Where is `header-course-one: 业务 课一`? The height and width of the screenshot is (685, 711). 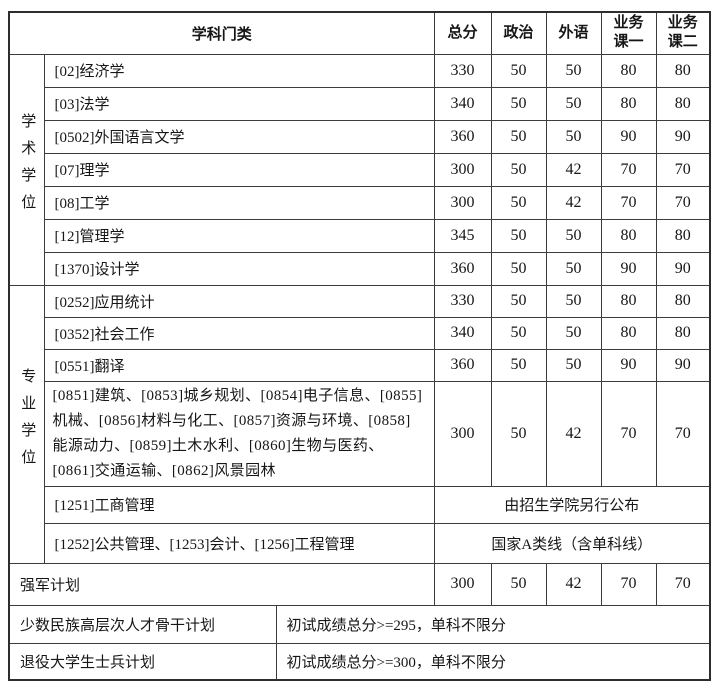 header-course-one: 业务 课一 is located at coordinates (628, 33).